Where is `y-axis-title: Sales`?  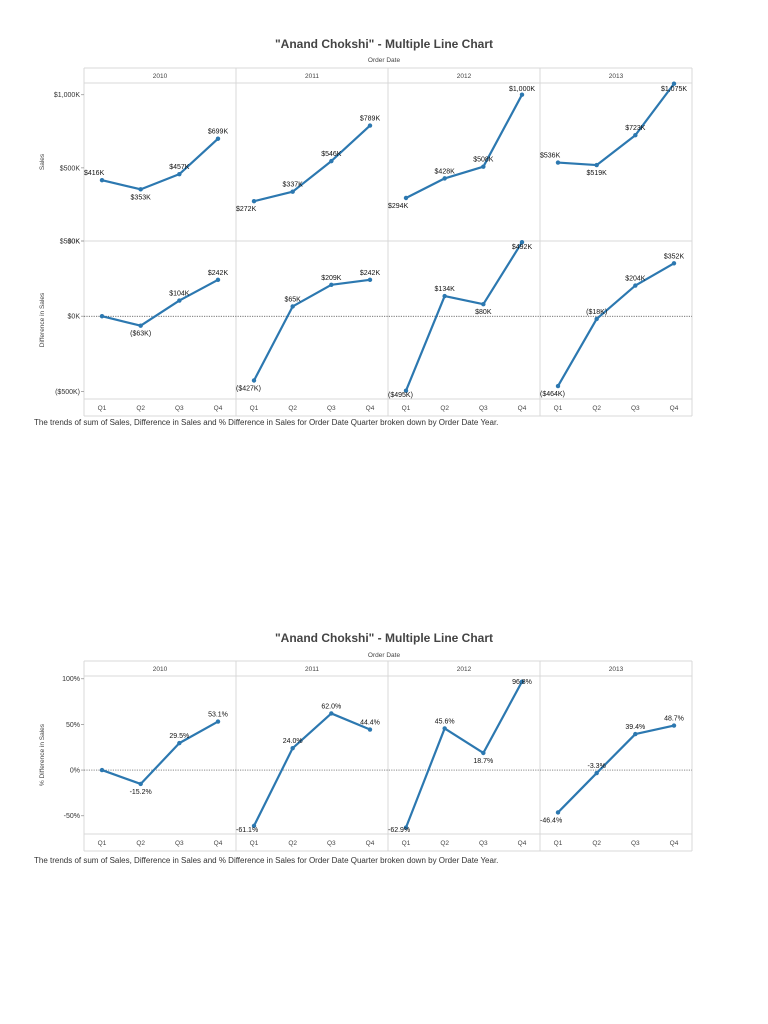 y-axis-title: Sales is located at coordinates (42, 161).